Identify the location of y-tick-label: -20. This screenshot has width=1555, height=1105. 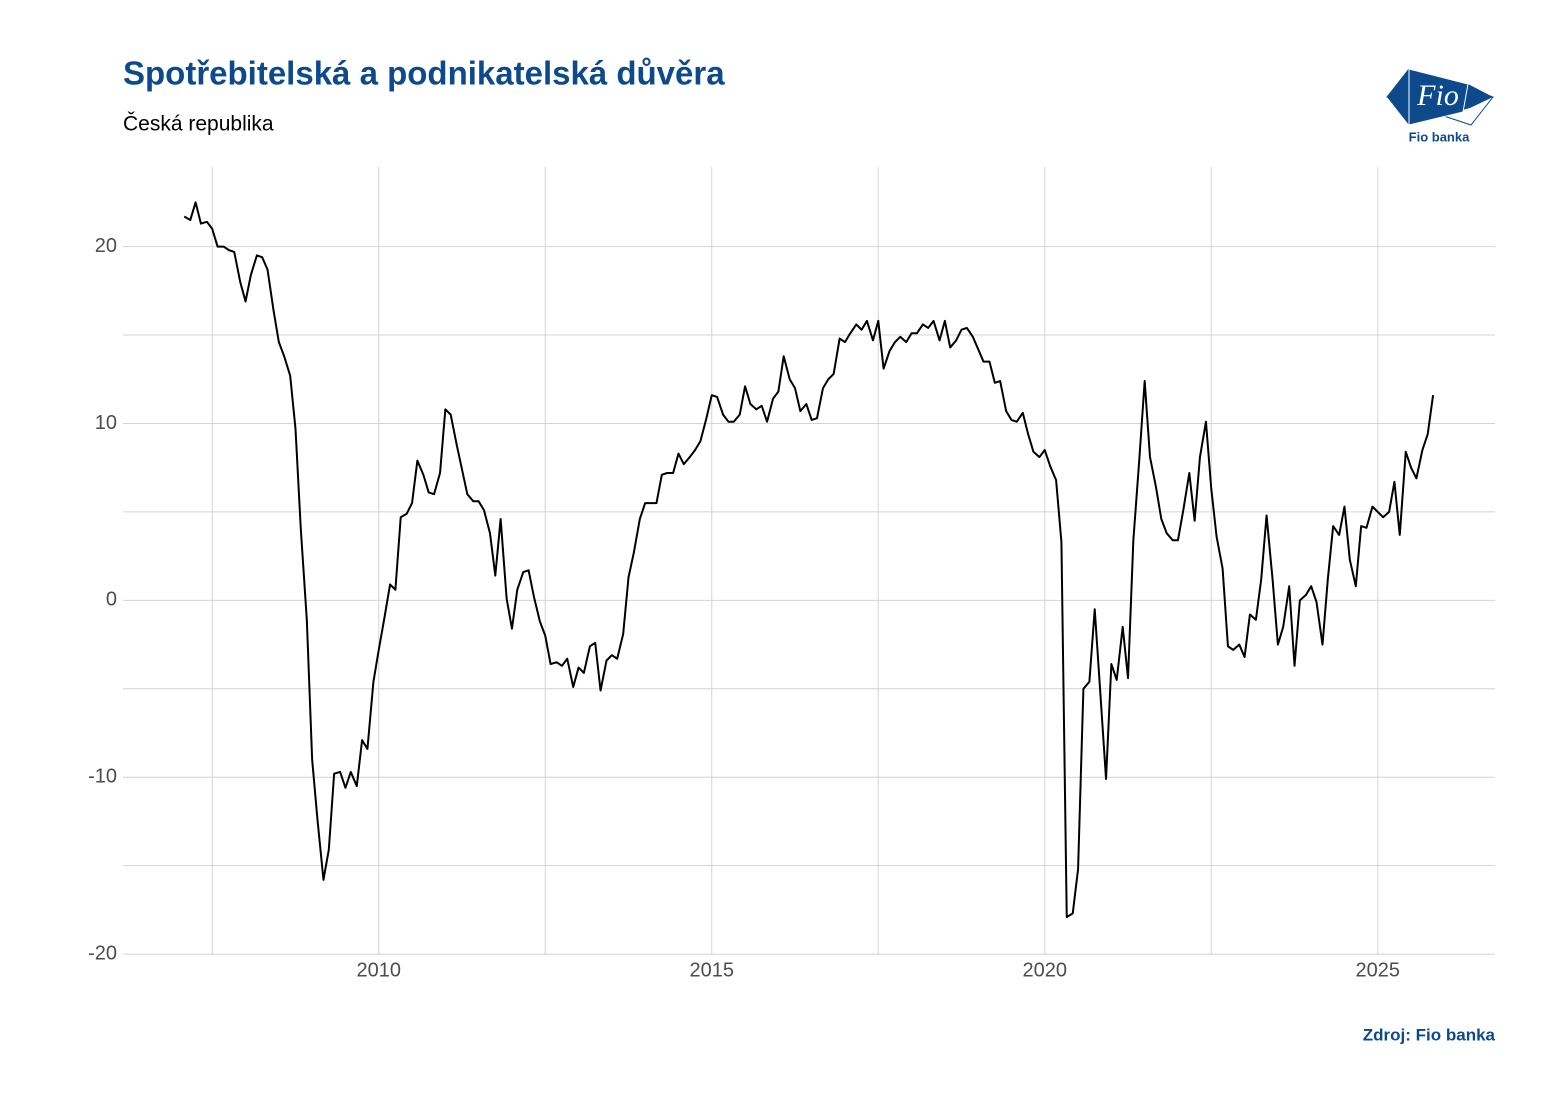
(102, 953).